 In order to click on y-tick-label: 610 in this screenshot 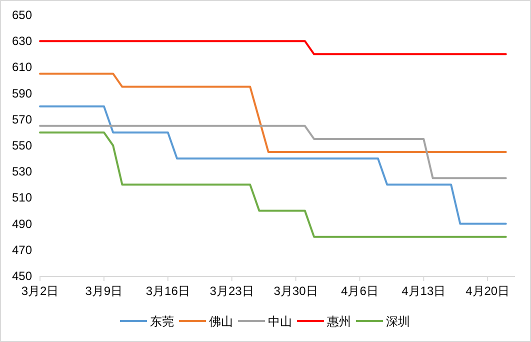, I will do `click(22, 67)`.